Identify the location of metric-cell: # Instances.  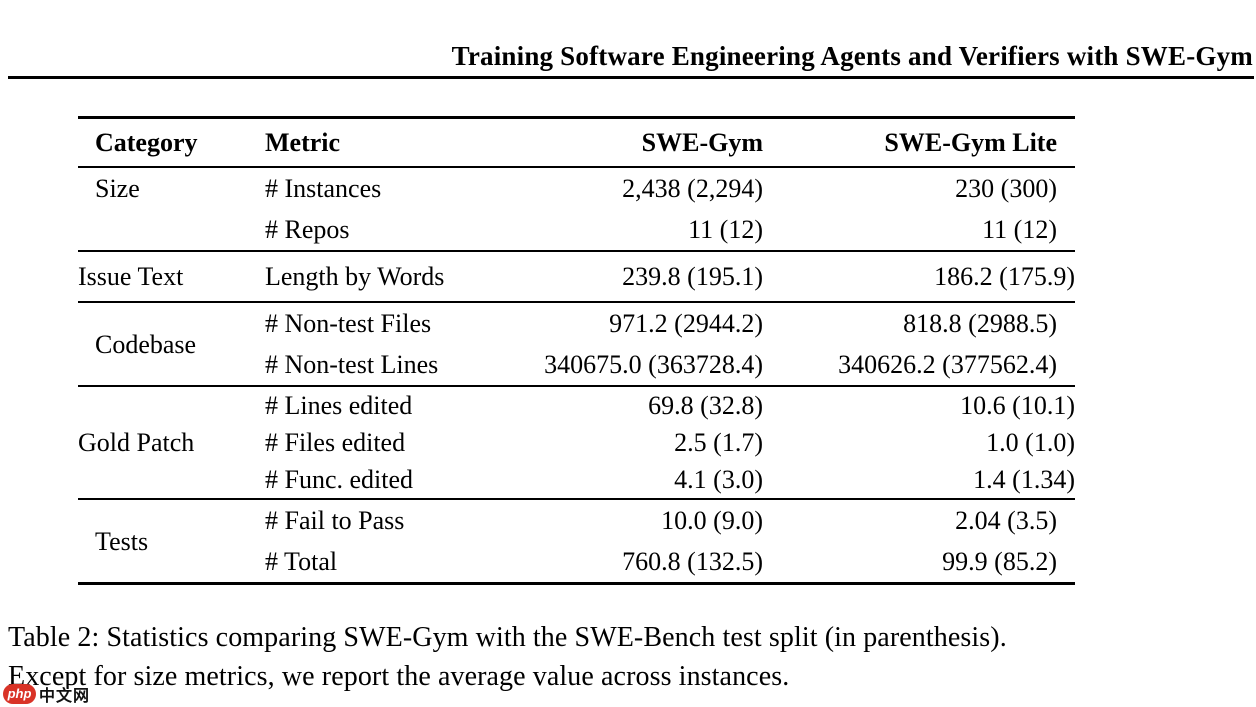
(323, 188).